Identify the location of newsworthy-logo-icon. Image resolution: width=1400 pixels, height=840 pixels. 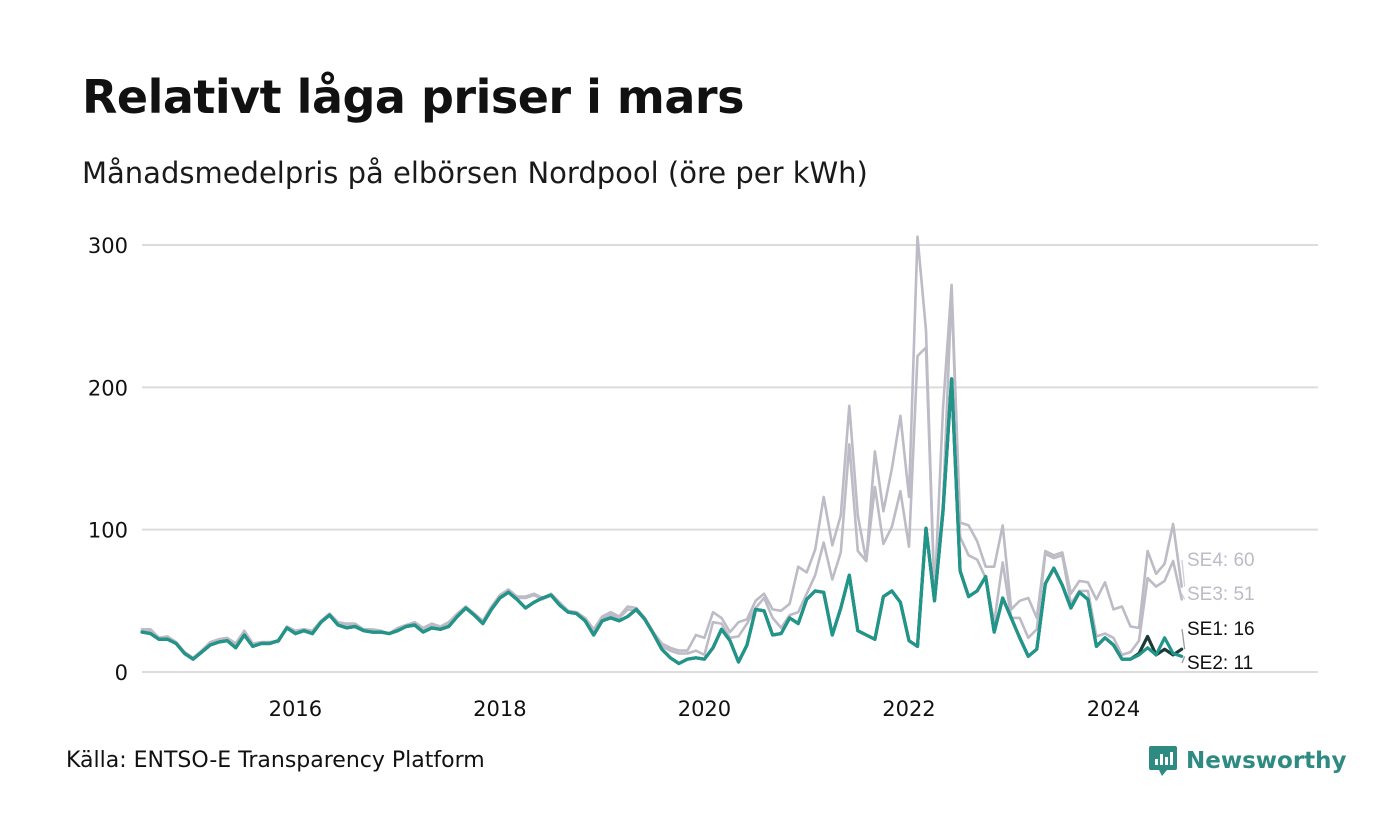
(1163, 761).